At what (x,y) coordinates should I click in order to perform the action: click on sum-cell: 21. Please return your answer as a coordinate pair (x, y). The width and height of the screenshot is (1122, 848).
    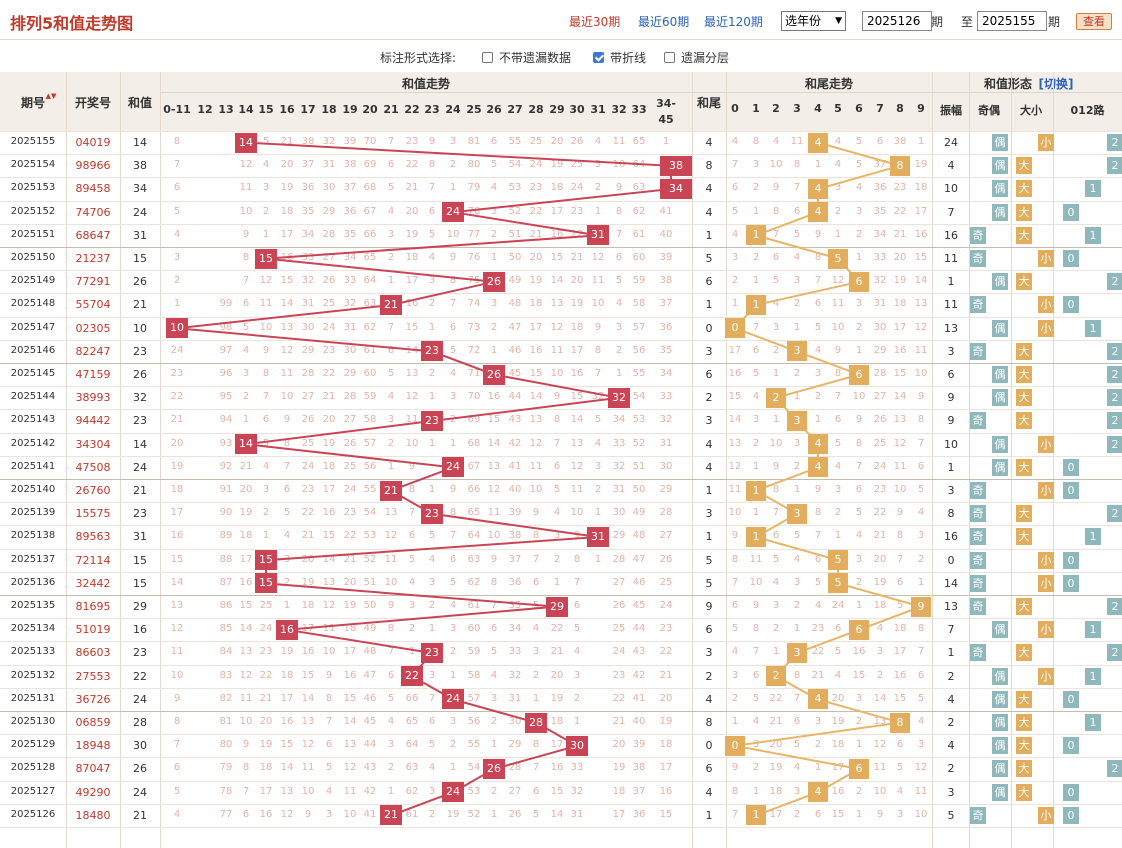
    Looking at the image, I should click on (140, 305).